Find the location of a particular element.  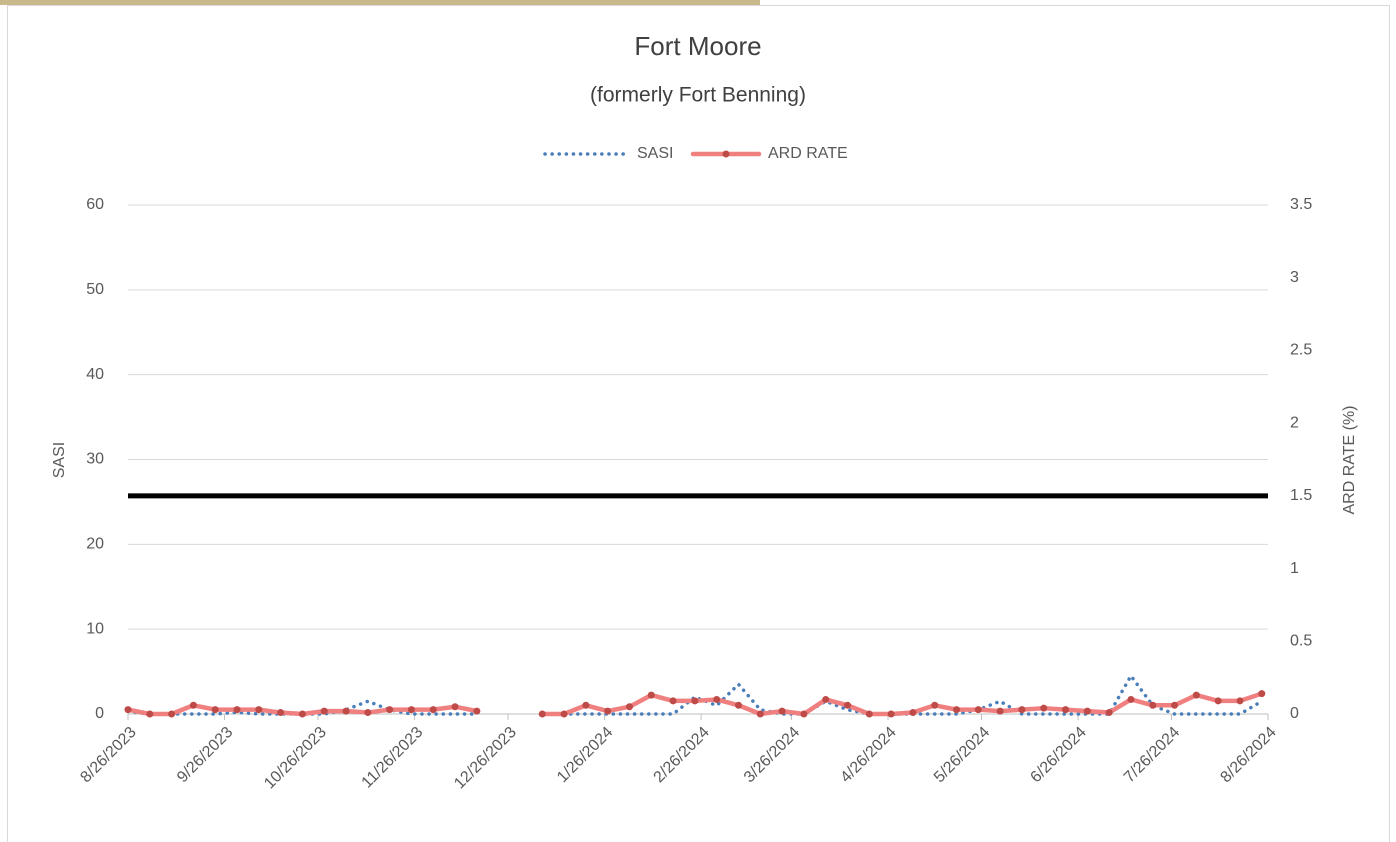

y-axis-label: SASI is located at coordinates (59, 460).